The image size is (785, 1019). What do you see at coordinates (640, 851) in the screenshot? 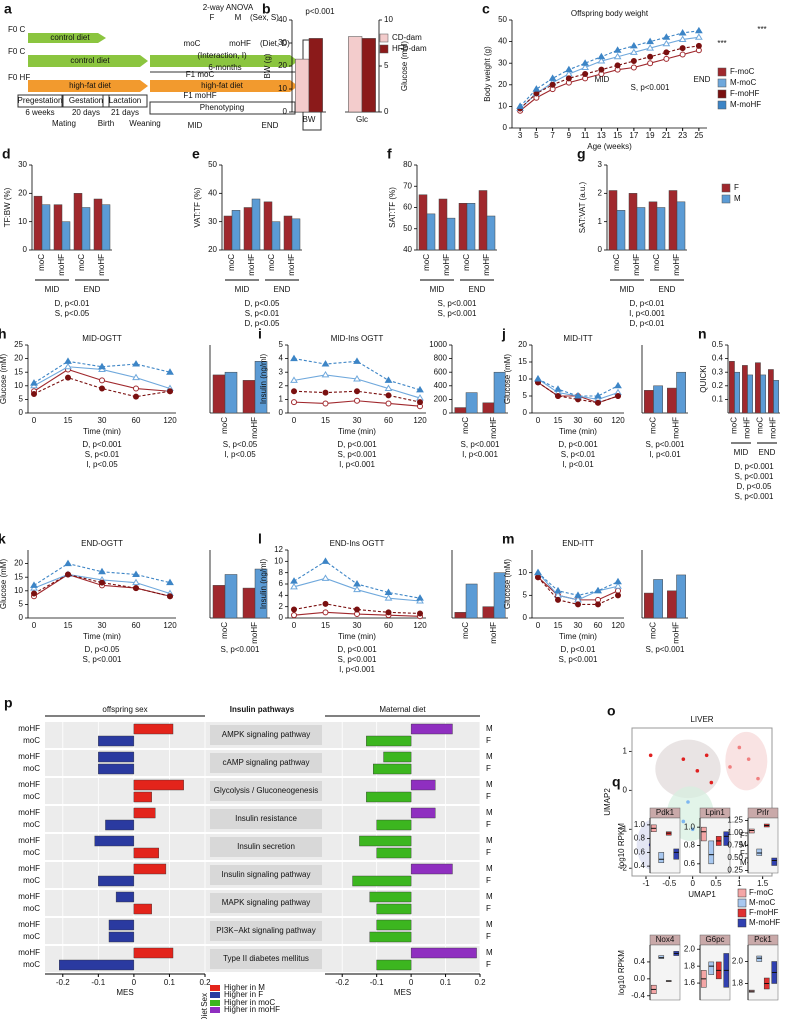
I see `y-tick-label: 0.6` at bounding box center [640, 851].